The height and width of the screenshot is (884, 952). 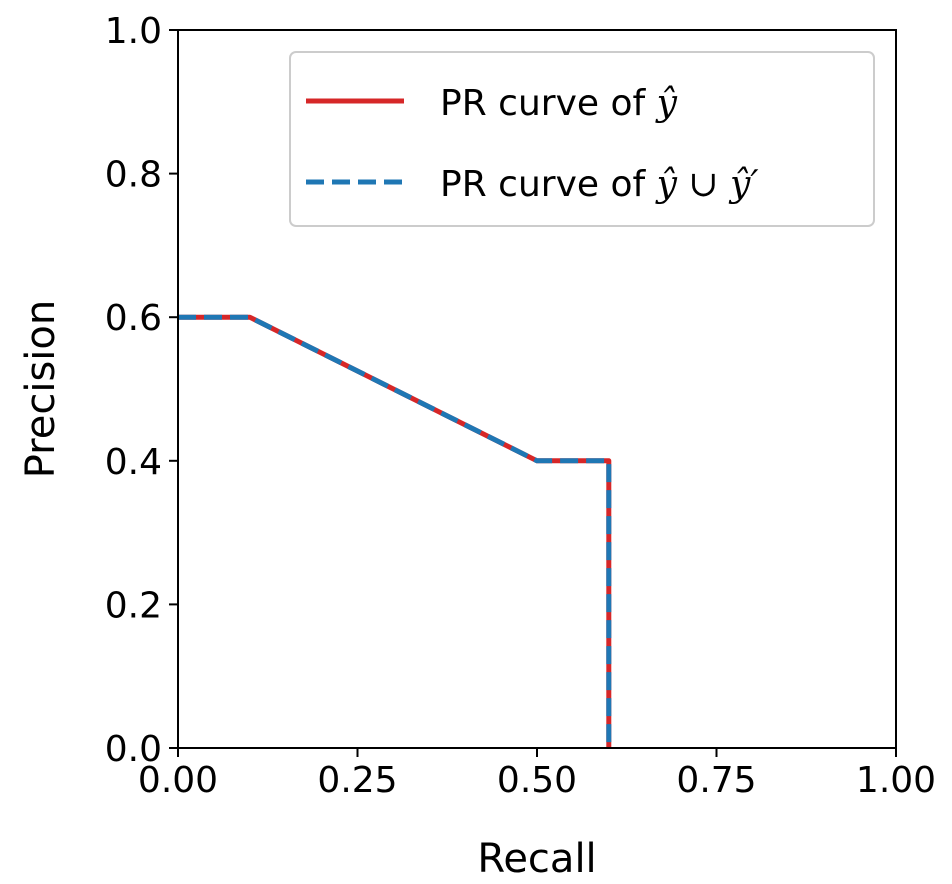 I want to click on y-tick-label: 0.2, so click(x=133, y=605).